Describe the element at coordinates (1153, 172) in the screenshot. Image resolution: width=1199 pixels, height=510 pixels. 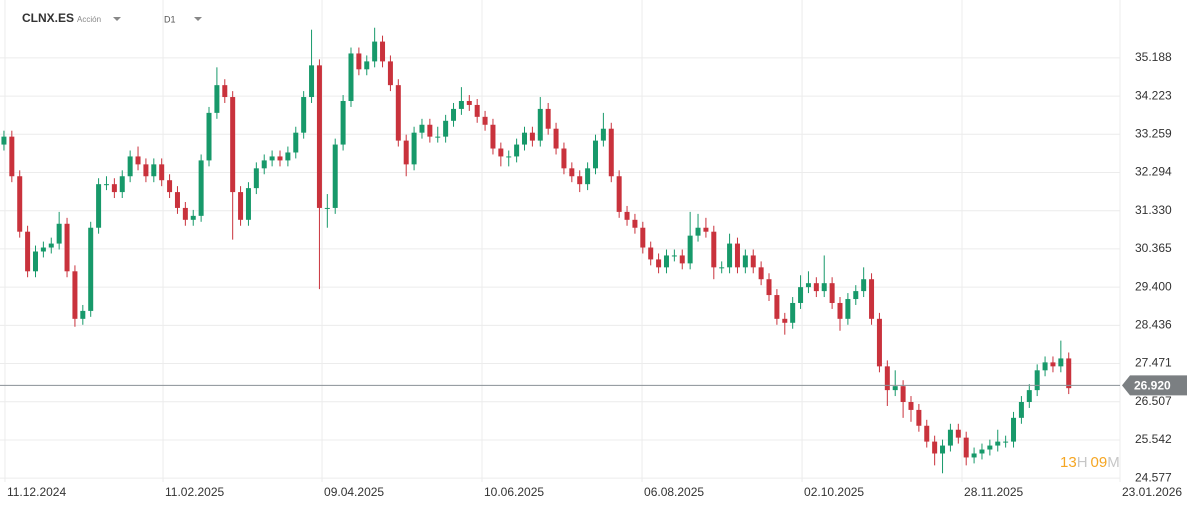
I see `y-tick-label: 32.294` at that location.